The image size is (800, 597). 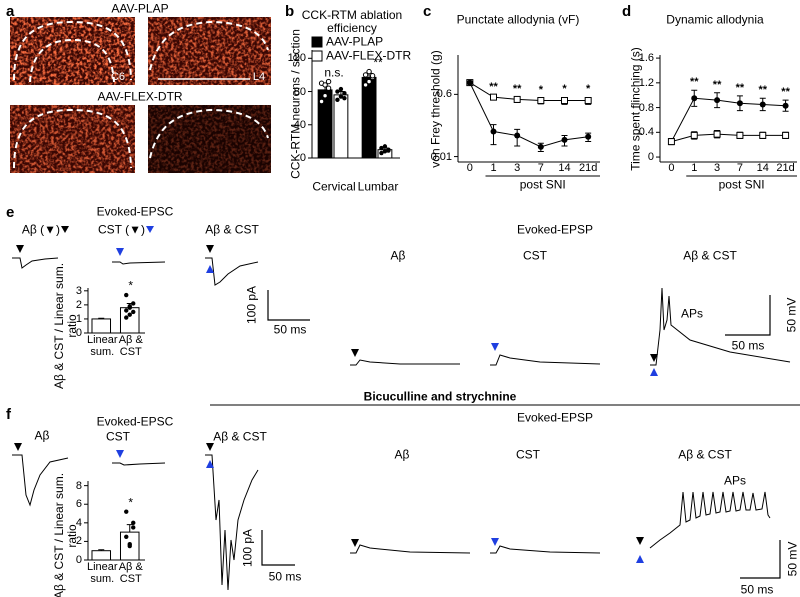 What do you see at coordinates (334, 71) in the screenshot?
I see `significance: n.s.` at bounding box center [334, 71].